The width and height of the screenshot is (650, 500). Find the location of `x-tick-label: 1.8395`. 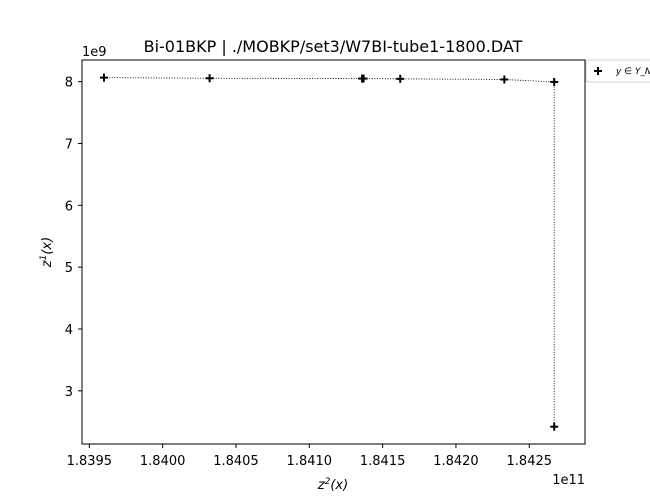

x-tick-label: 1.8395 is located at coordinates (90, 461).